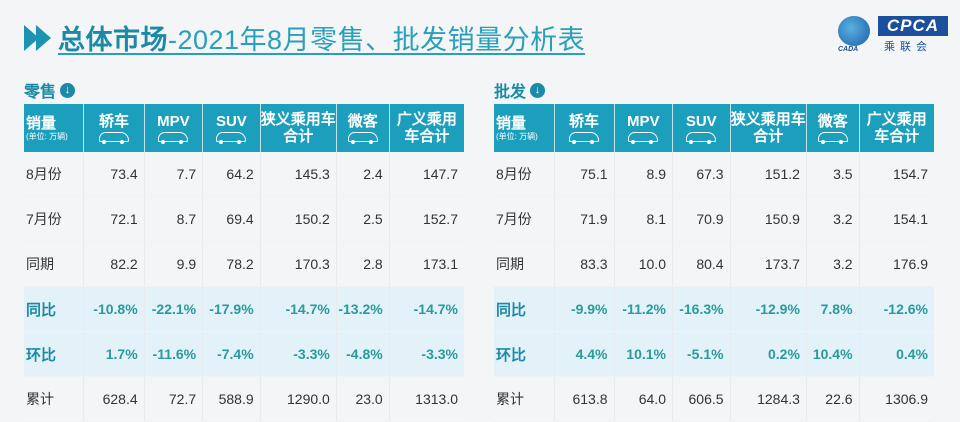 The height and width of the screenshot is (422, 960). What do you see at coordinates (524, 128) in the screenshot?
I see `col-header-sales: 销量 (单位: 万辆)` at bounding box center [524, 128].